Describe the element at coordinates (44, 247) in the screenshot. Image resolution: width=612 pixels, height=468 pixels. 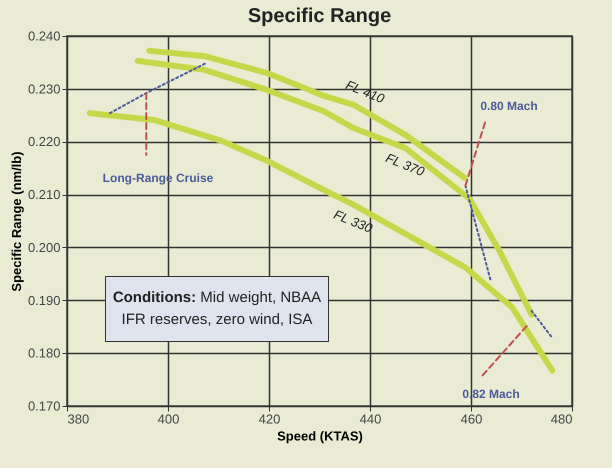
I see `y-tick-label: 0.200` at that location.